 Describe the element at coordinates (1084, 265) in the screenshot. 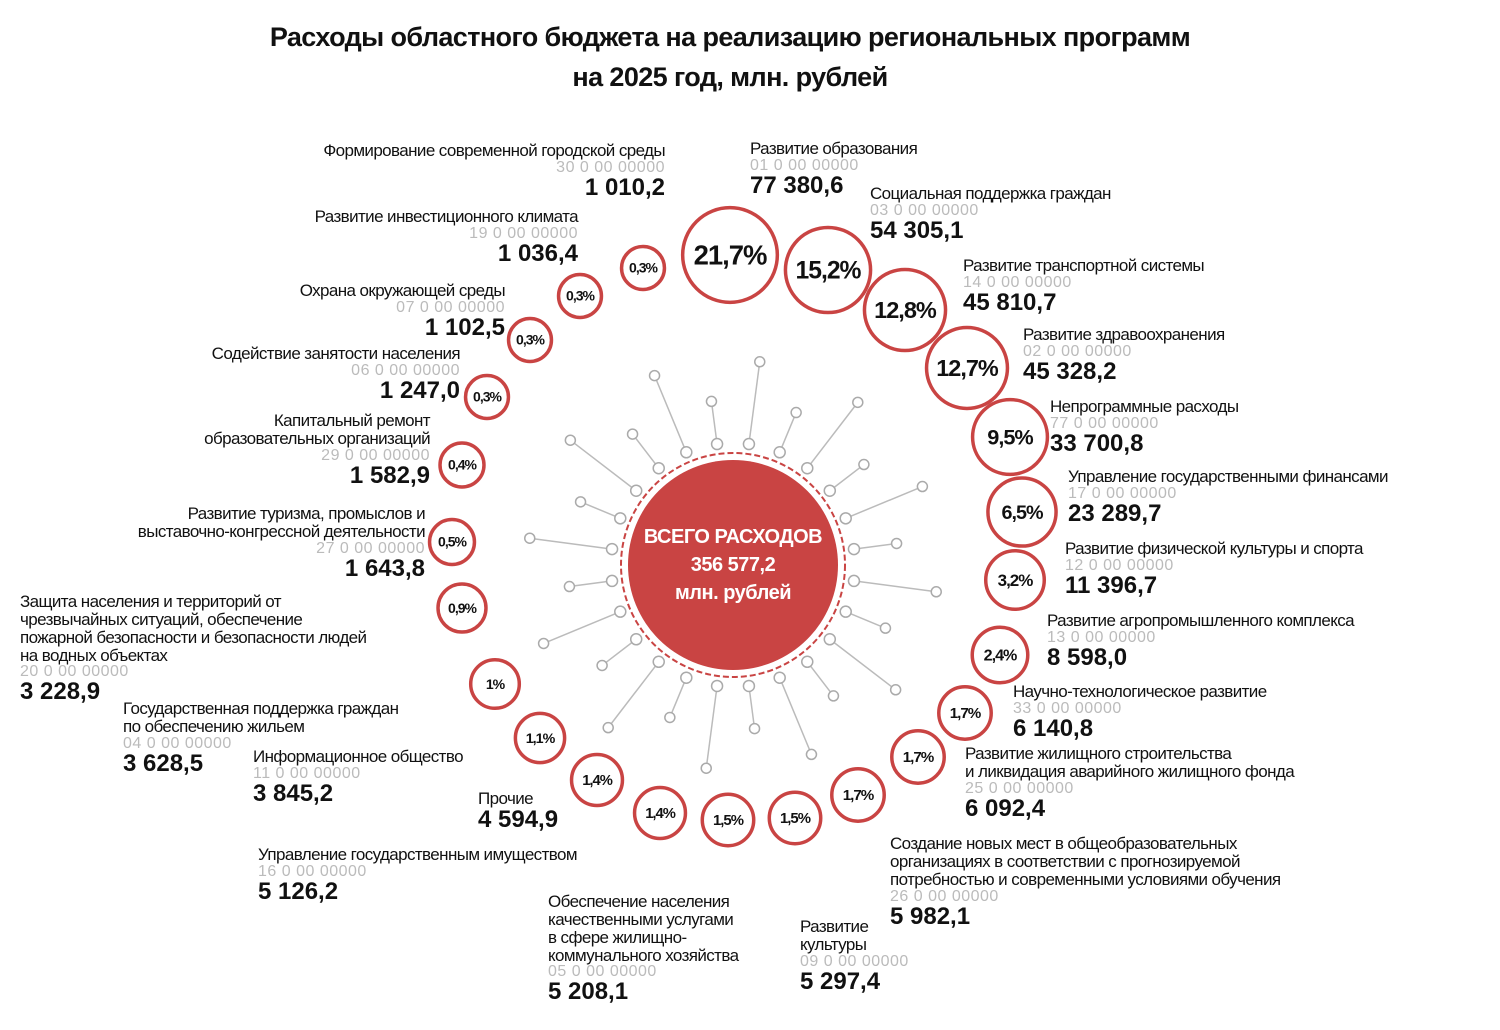

I see `program-name: Развитие транспортной системы` at that location.